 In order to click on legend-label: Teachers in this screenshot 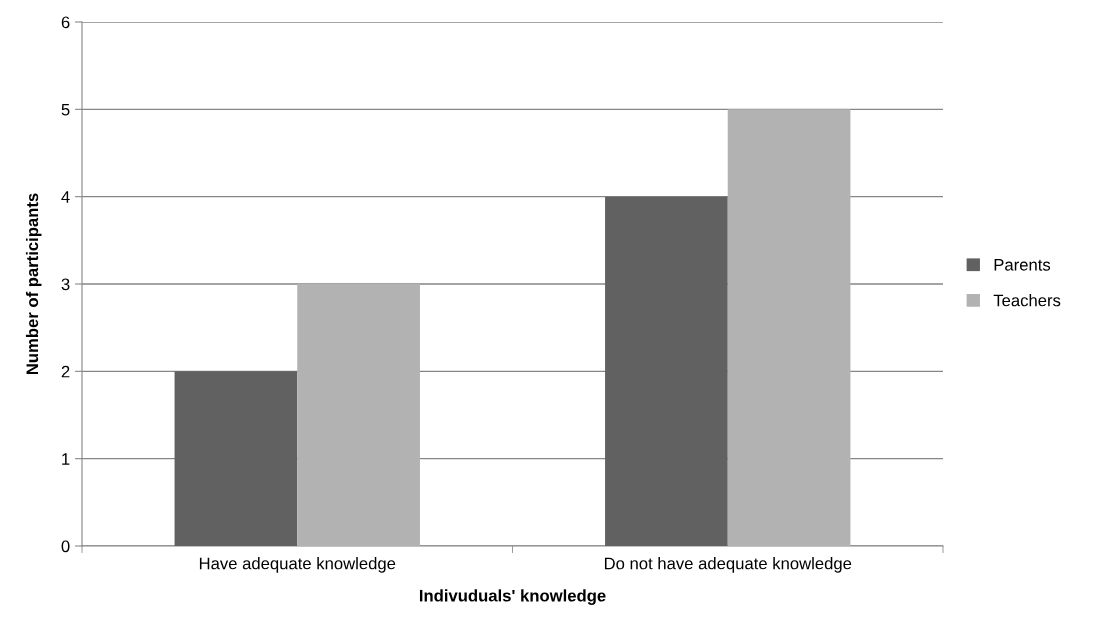, I will do `click(1027, 300)`.